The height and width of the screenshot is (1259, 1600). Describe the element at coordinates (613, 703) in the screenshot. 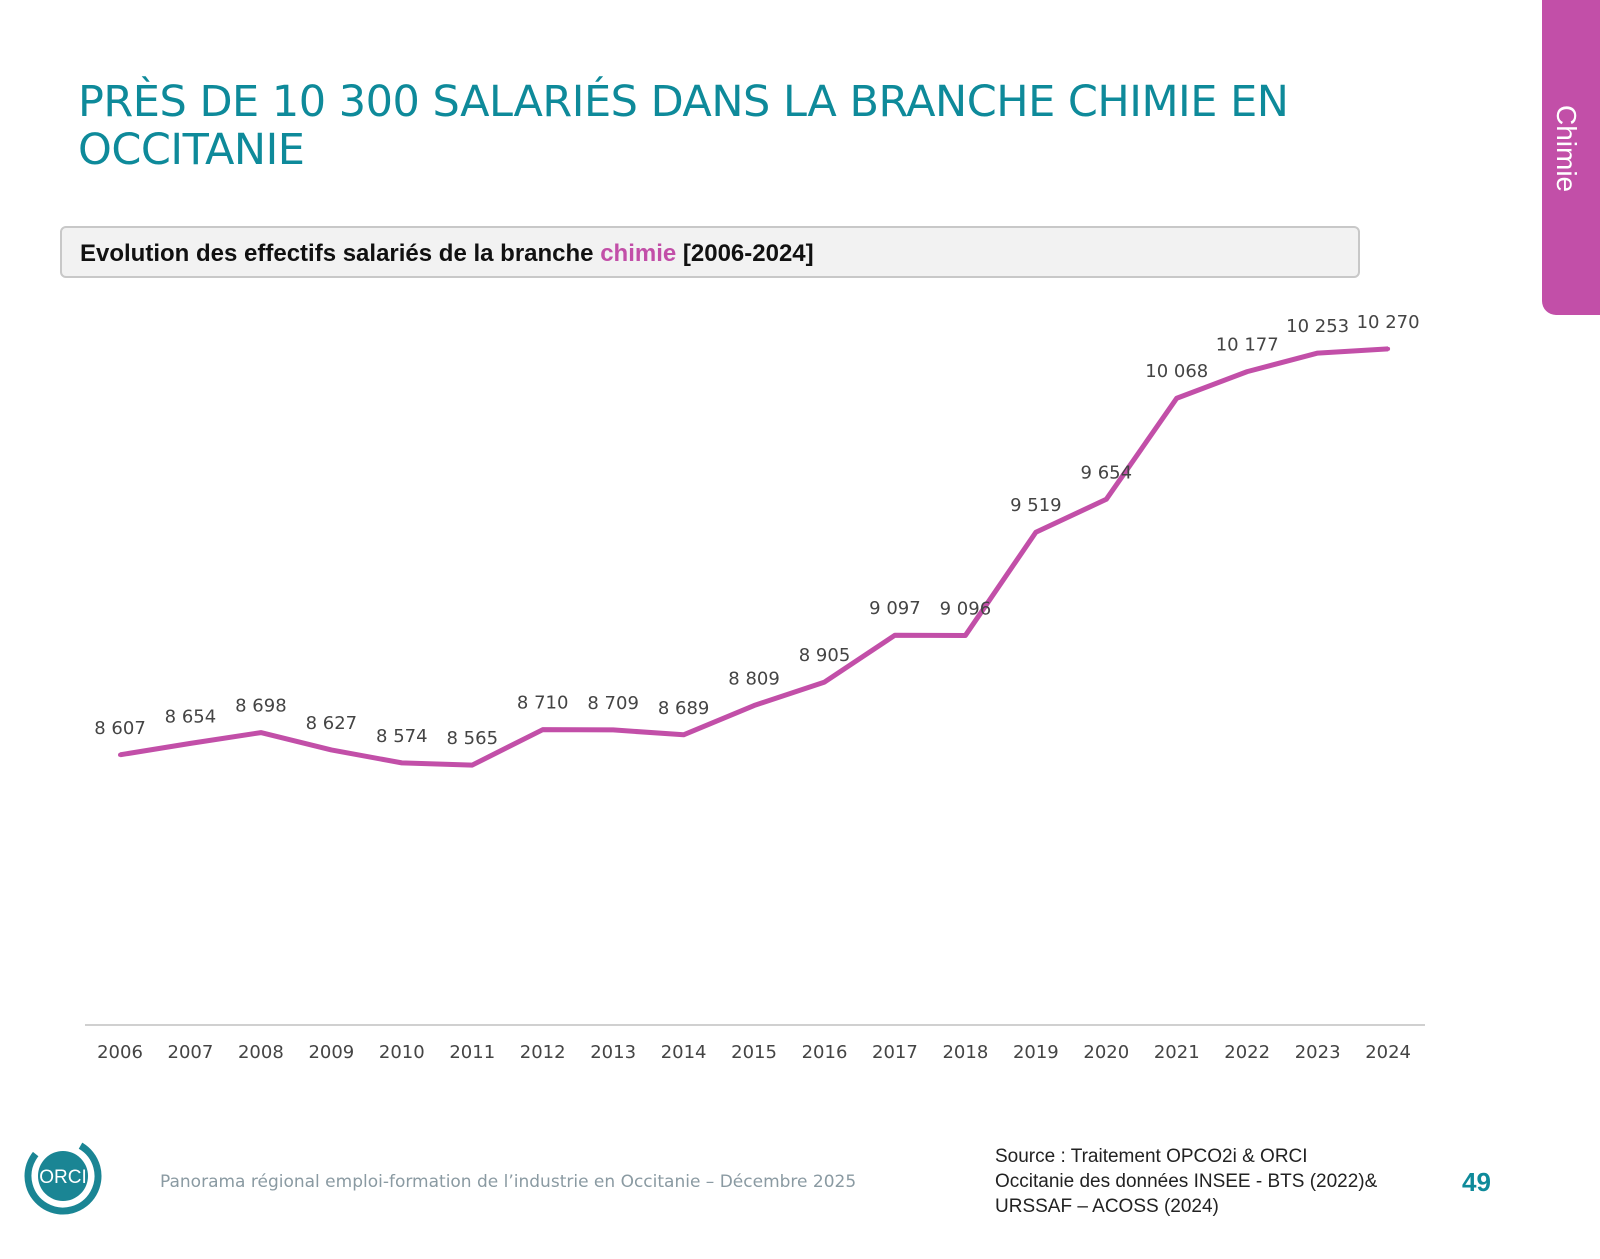

I see `data-label: 8 709` at that location.